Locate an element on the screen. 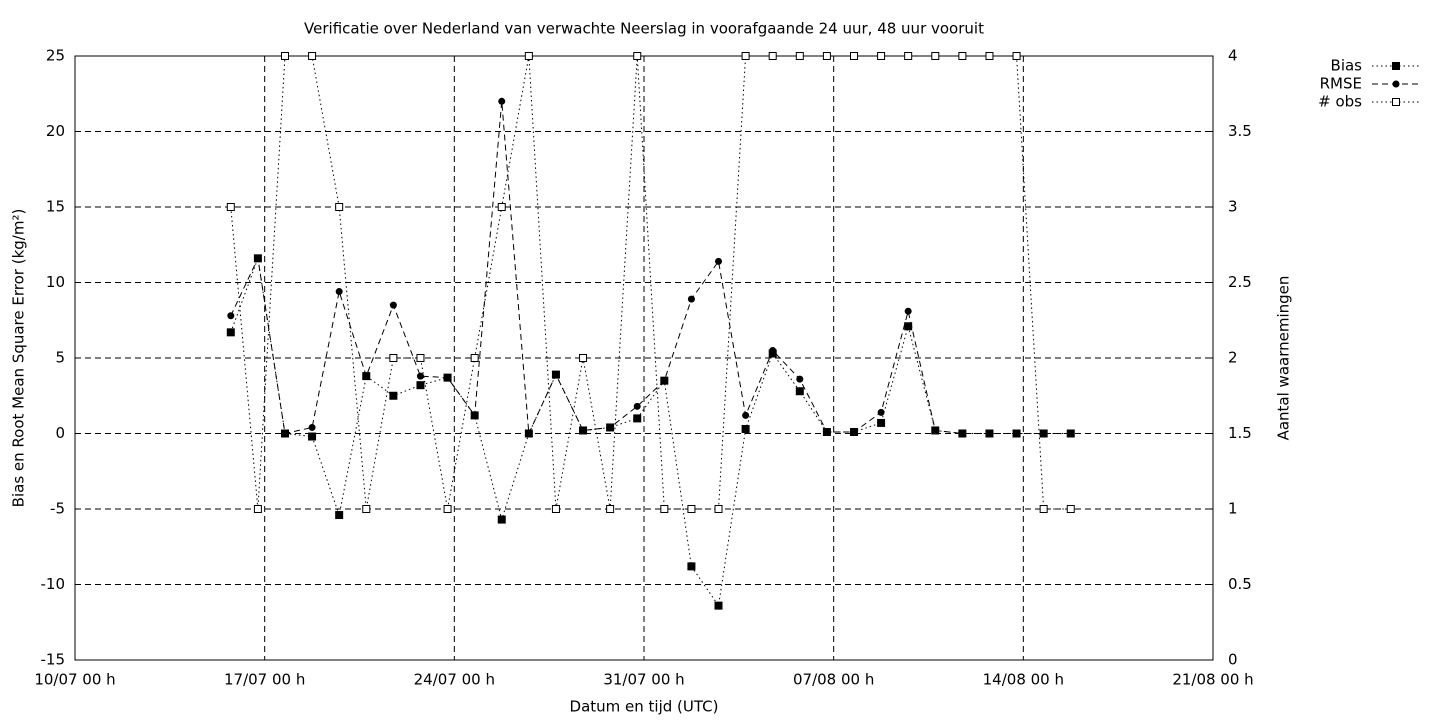 This screenshot has width=1440, height=720. x-tick-label: 17/07 00 h is located at coordinates (264, 680).